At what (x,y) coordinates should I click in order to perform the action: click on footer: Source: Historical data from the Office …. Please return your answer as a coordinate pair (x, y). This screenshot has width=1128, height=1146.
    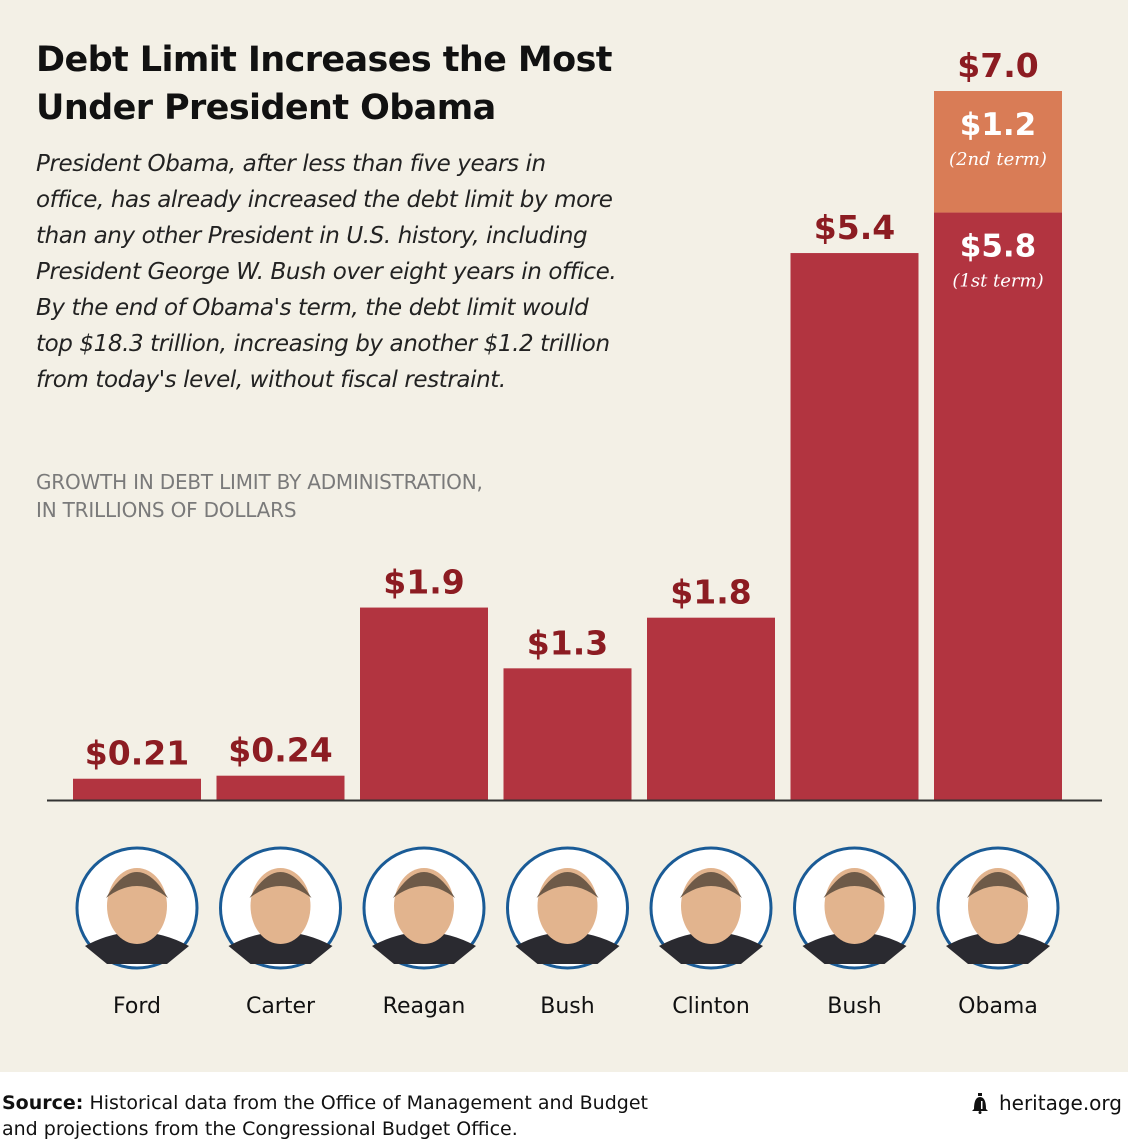
    Looking at the image, I should click on (564, 1117).